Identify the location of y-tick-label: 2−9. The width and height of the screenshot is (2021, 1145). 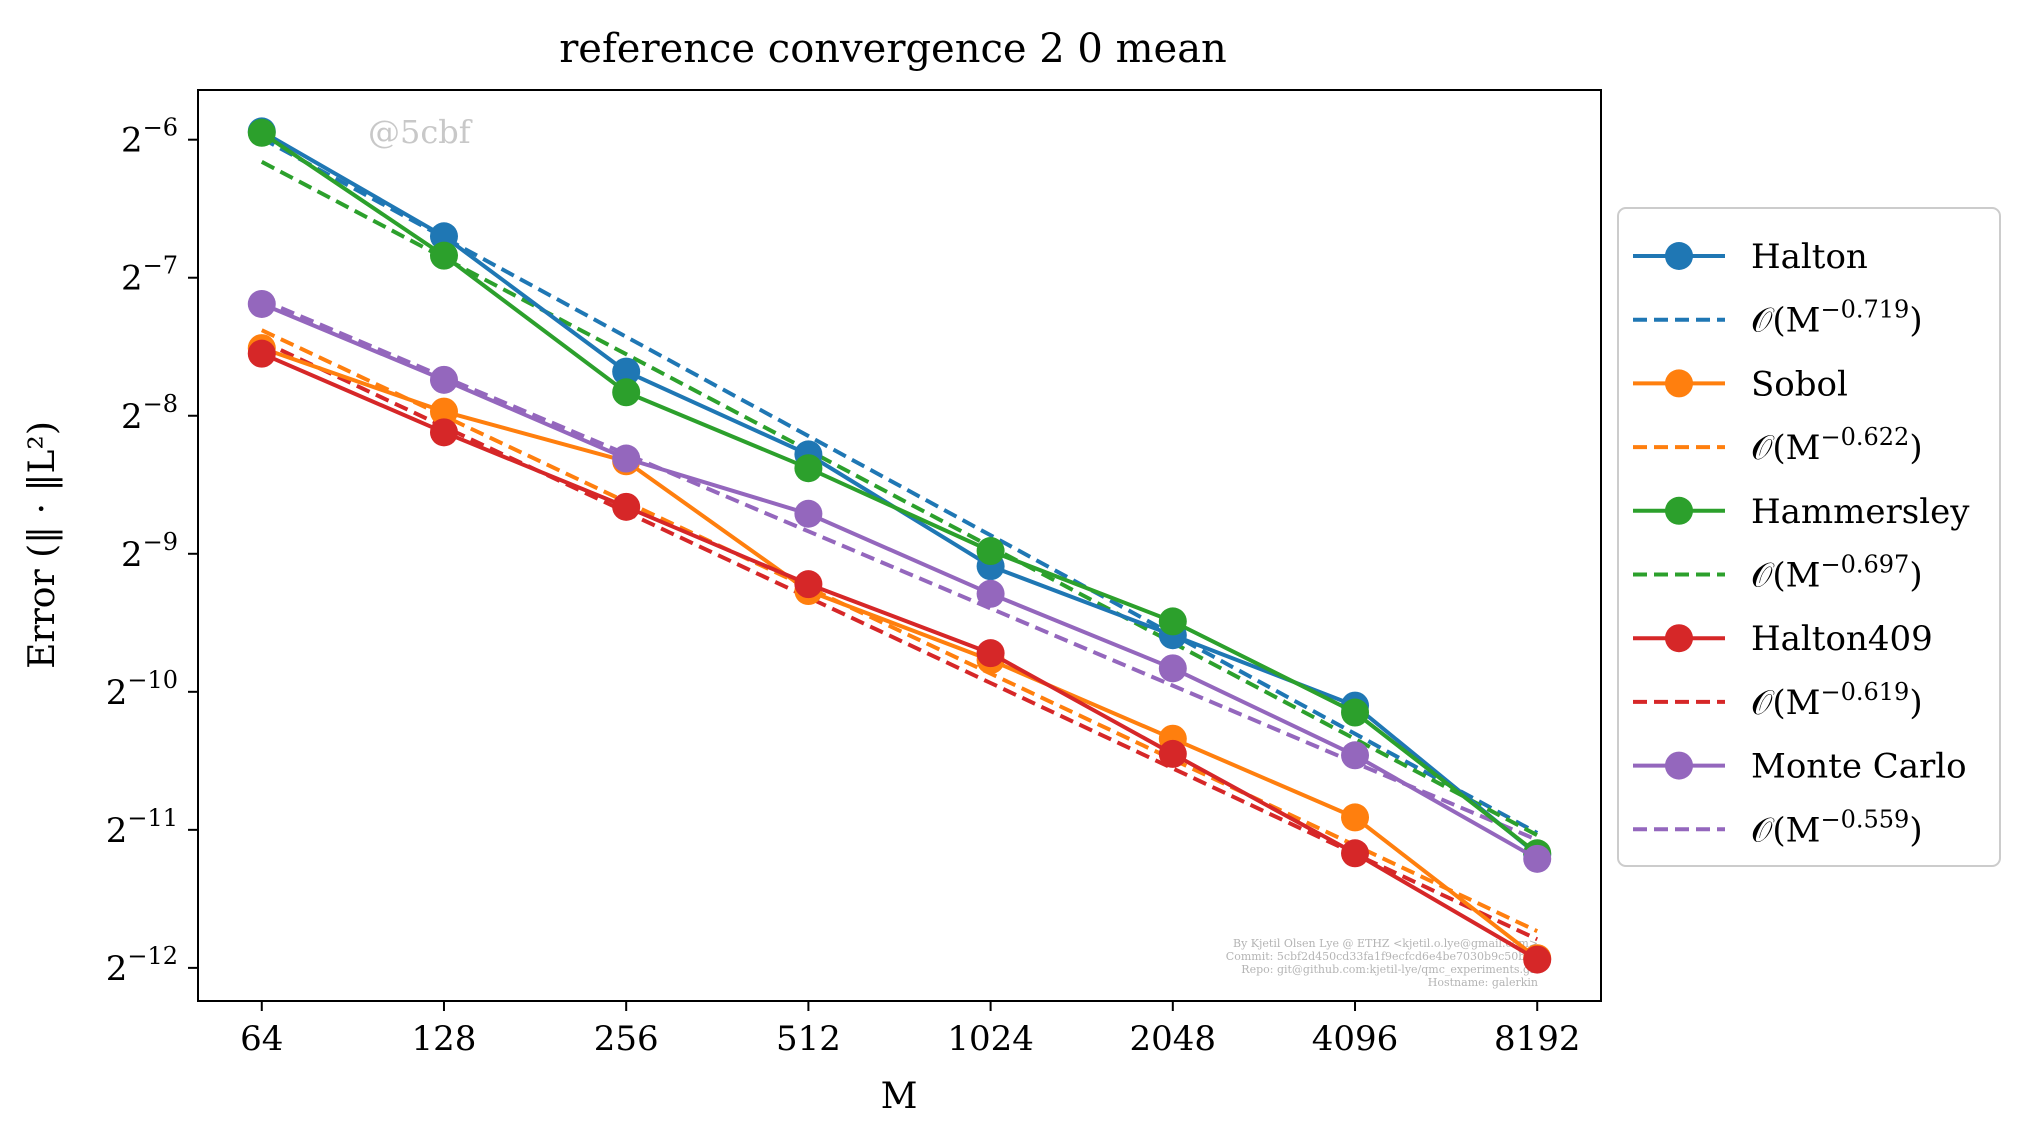
(149, 551).